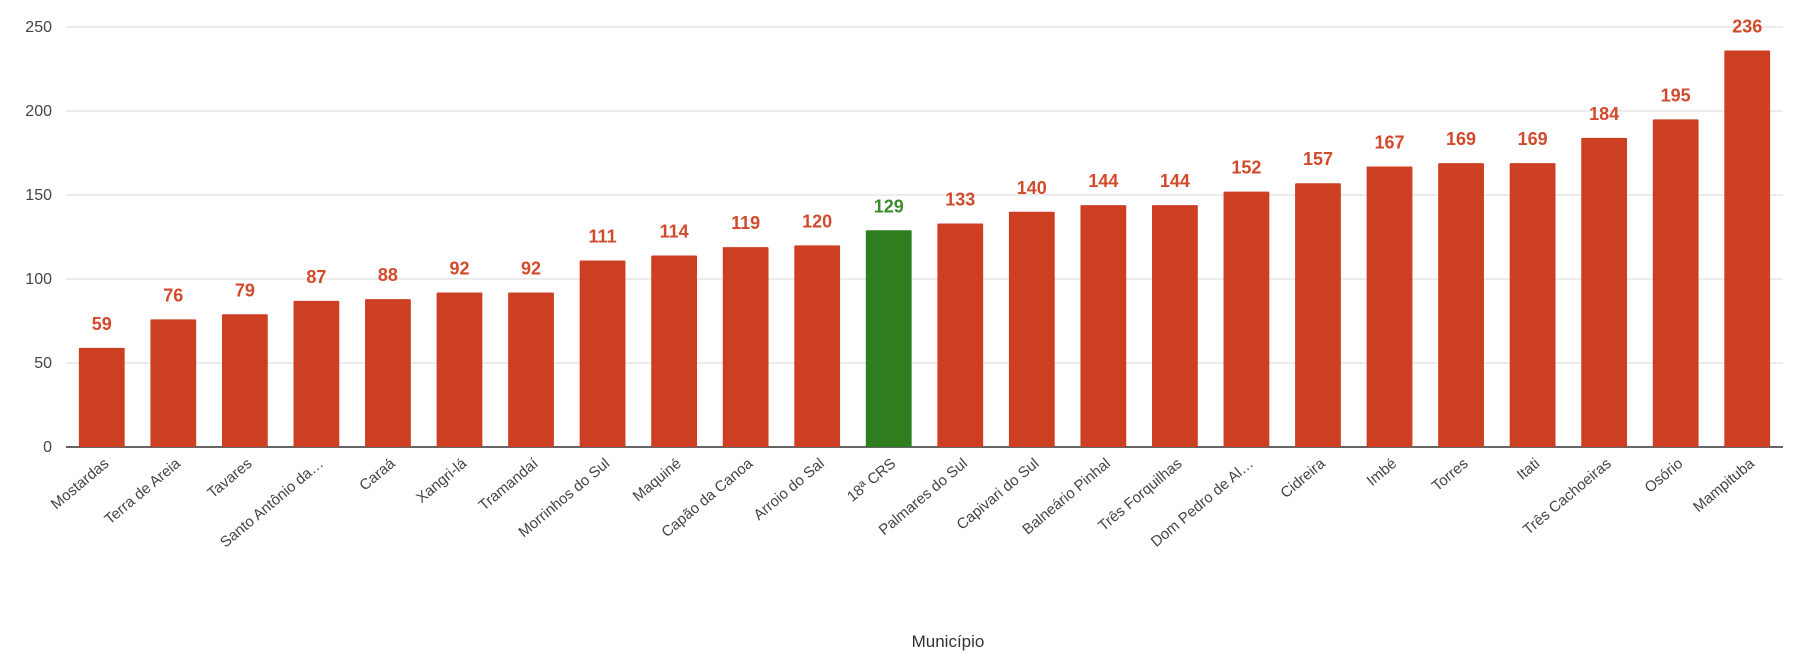 The width and height of the screenshot is (1795, 657). What do you see at coordinates (788, 489) in the screenshot?
I see `x-tick-label: Arroio do Sal` at bounding box center [788, 489].